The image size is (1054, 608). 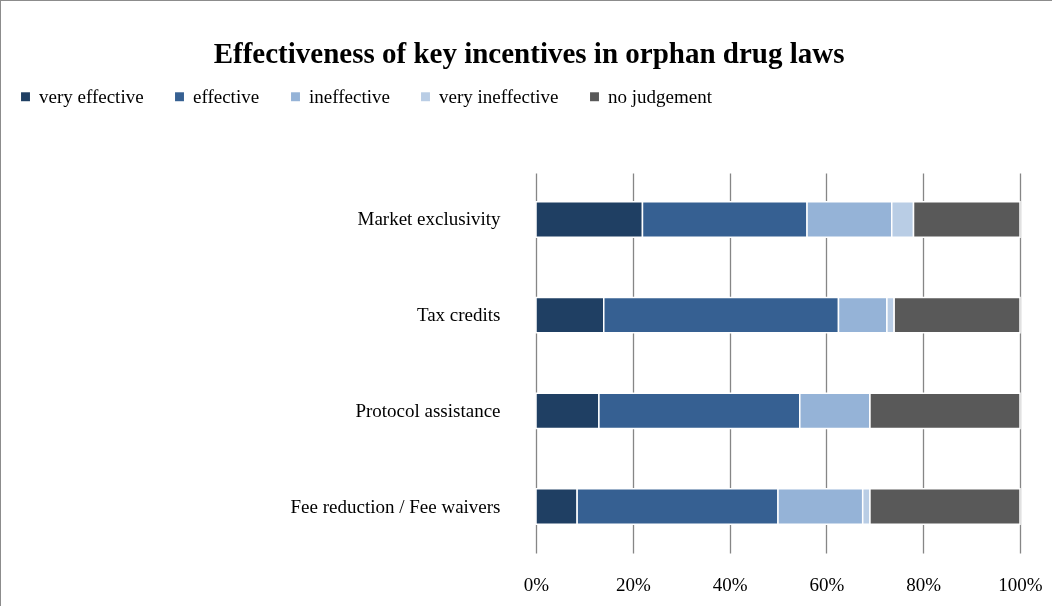 I want to click on y-tick-label: Protocol assistance, so click(x=428, y=410).